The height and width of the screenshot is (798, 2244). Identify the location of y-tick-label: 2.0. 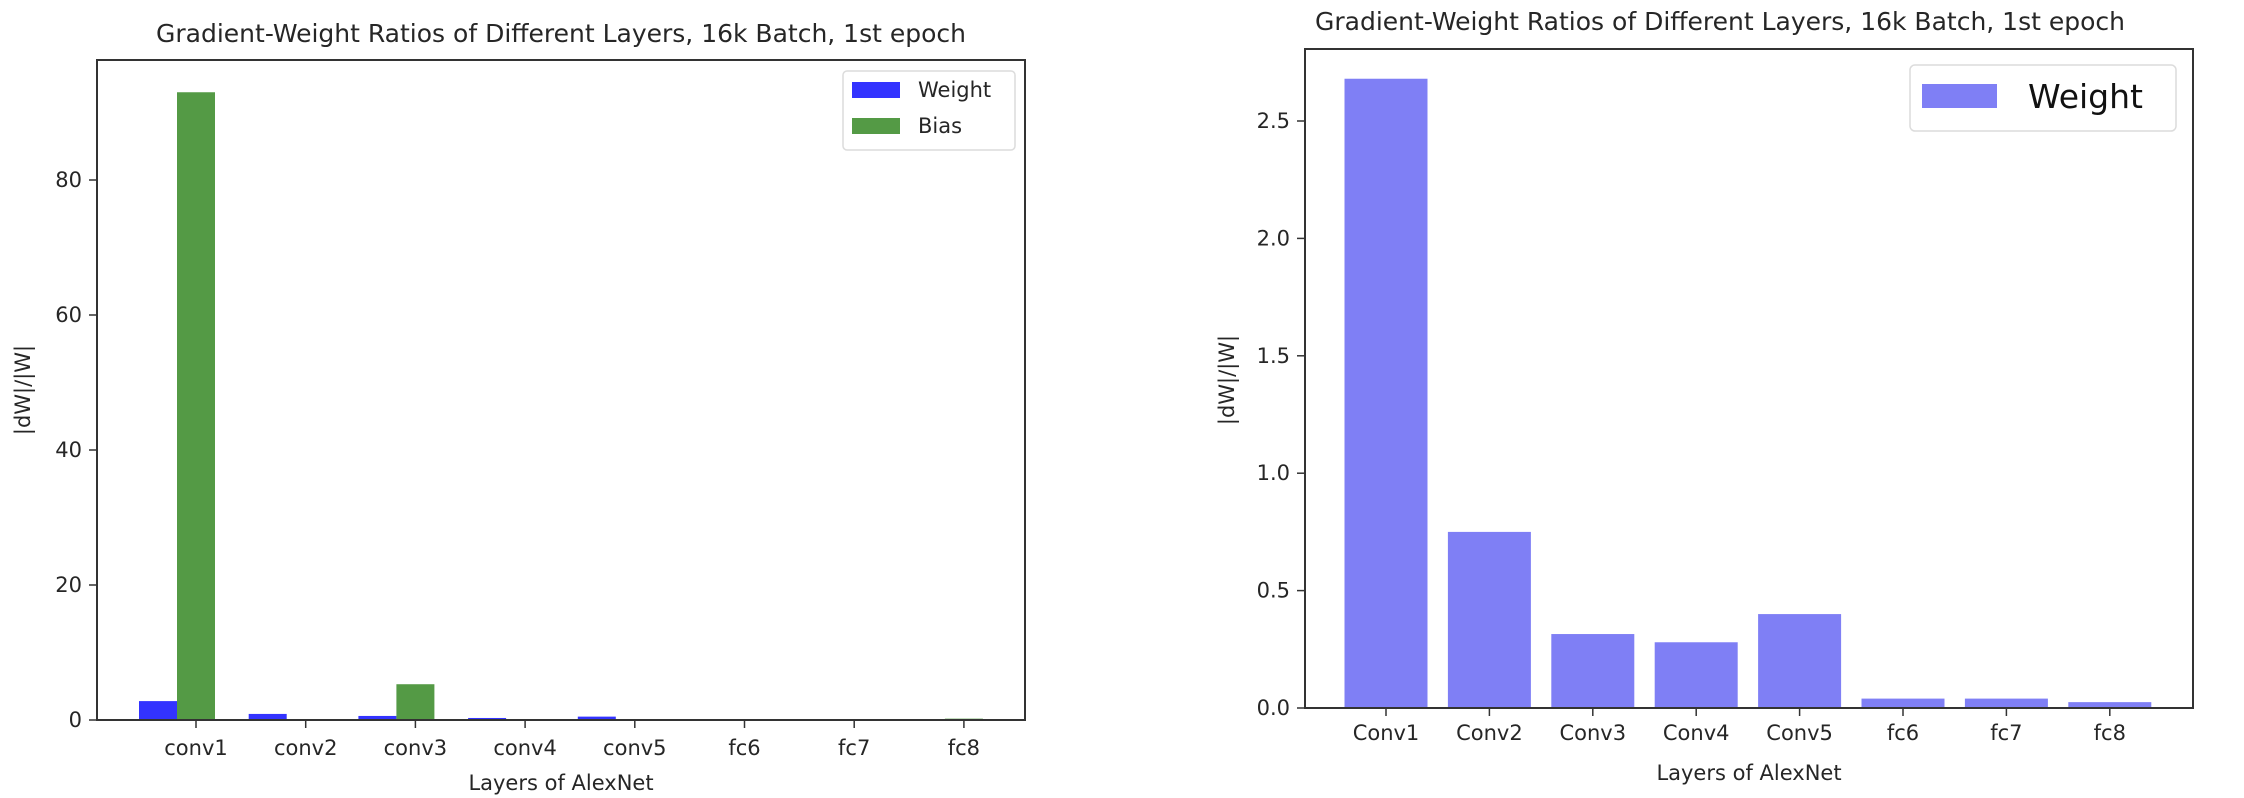
(1273, 238).